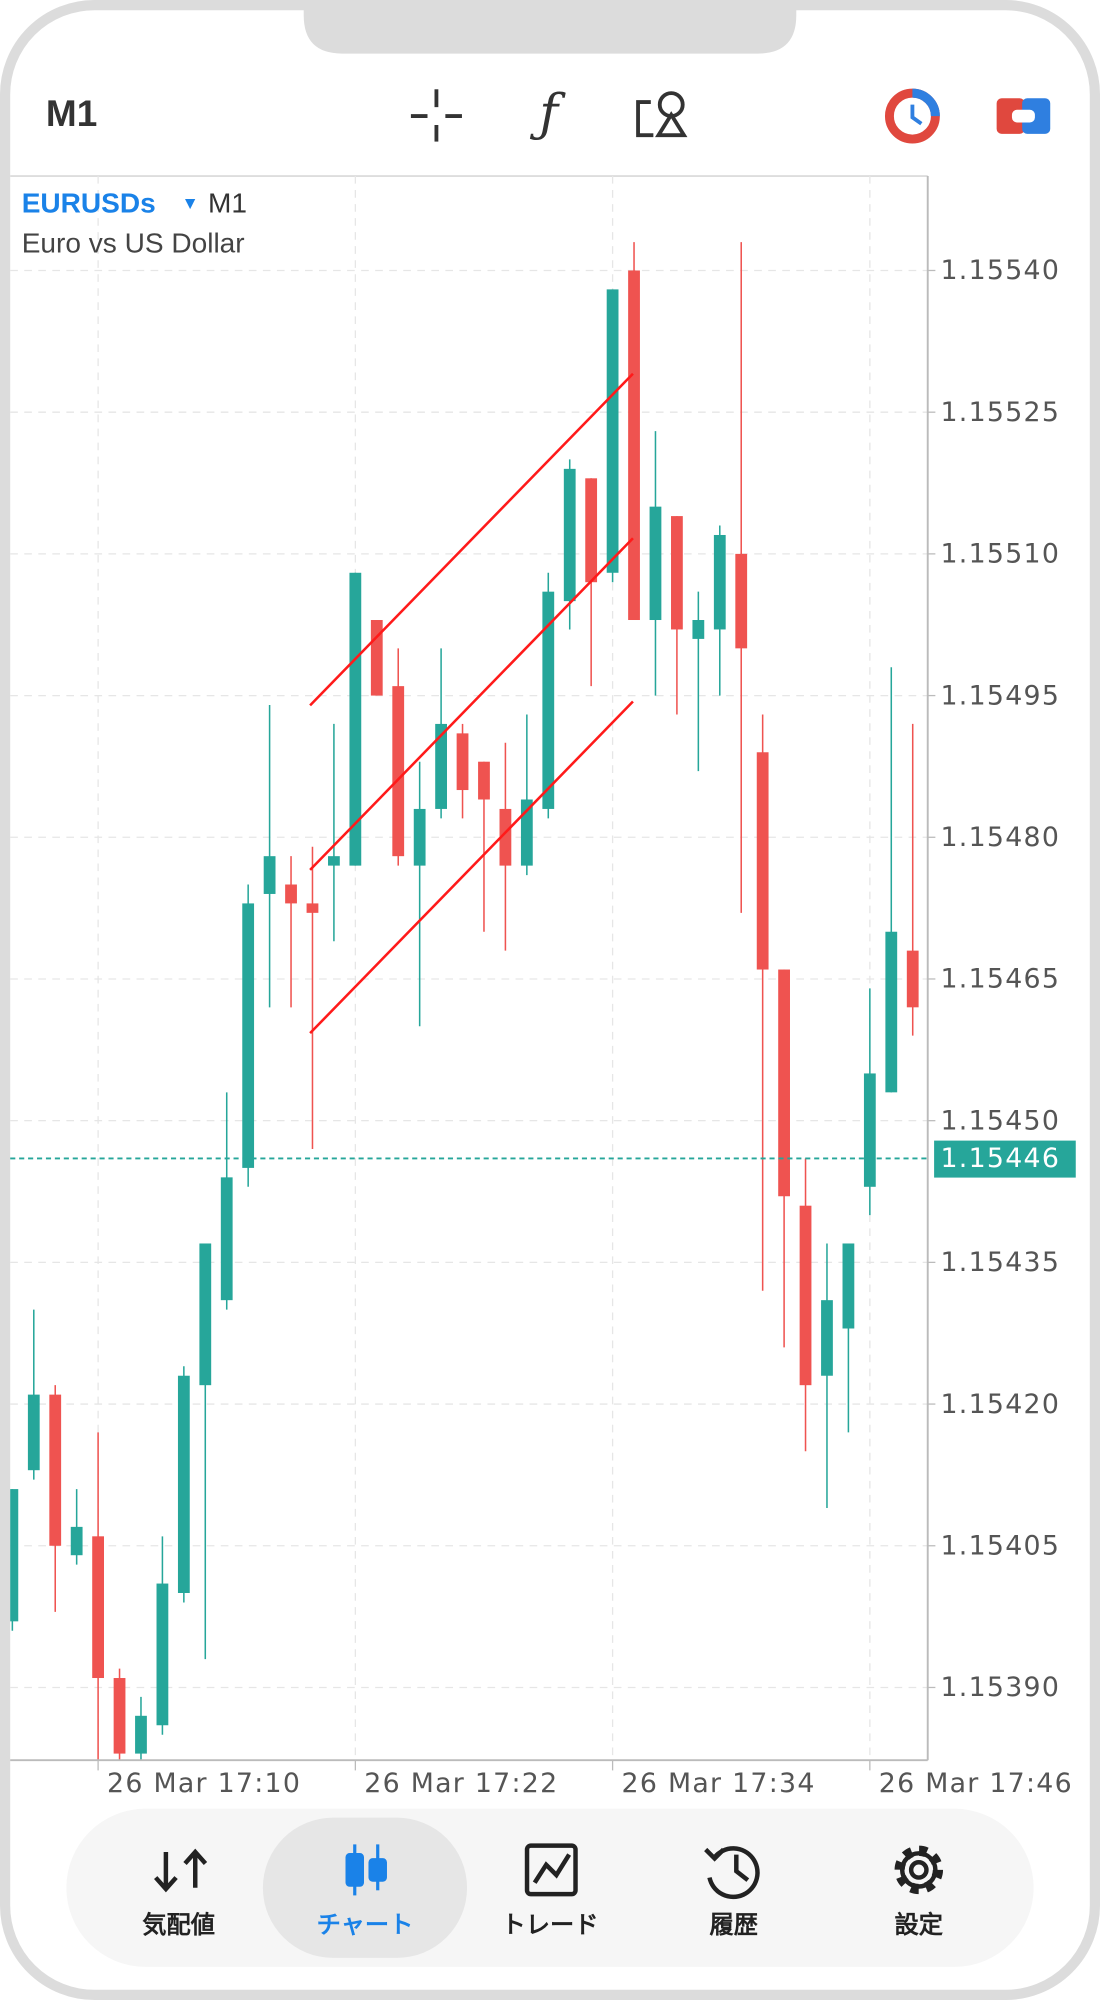 The image size is (1100, 2000). Describe the element at coordinates (719, 1783) in the screenshot. I see `x-tick-label: 26 Mar 17:34` at that location.